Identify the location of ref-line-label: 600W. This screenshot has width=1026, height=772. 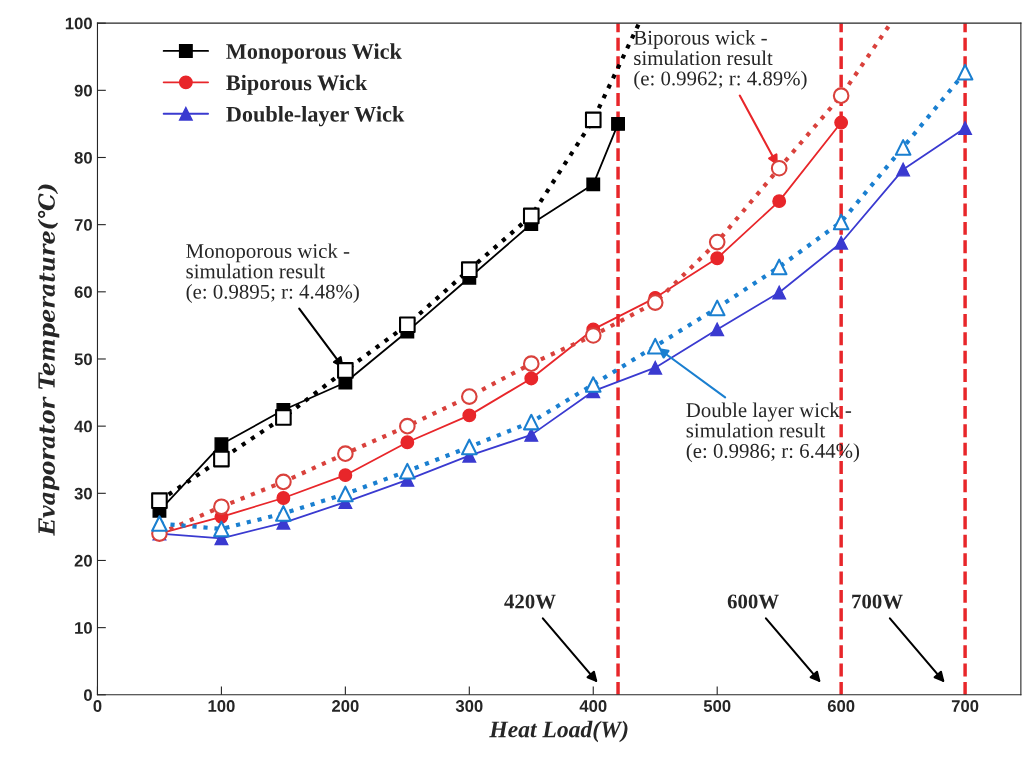
(753, 601).